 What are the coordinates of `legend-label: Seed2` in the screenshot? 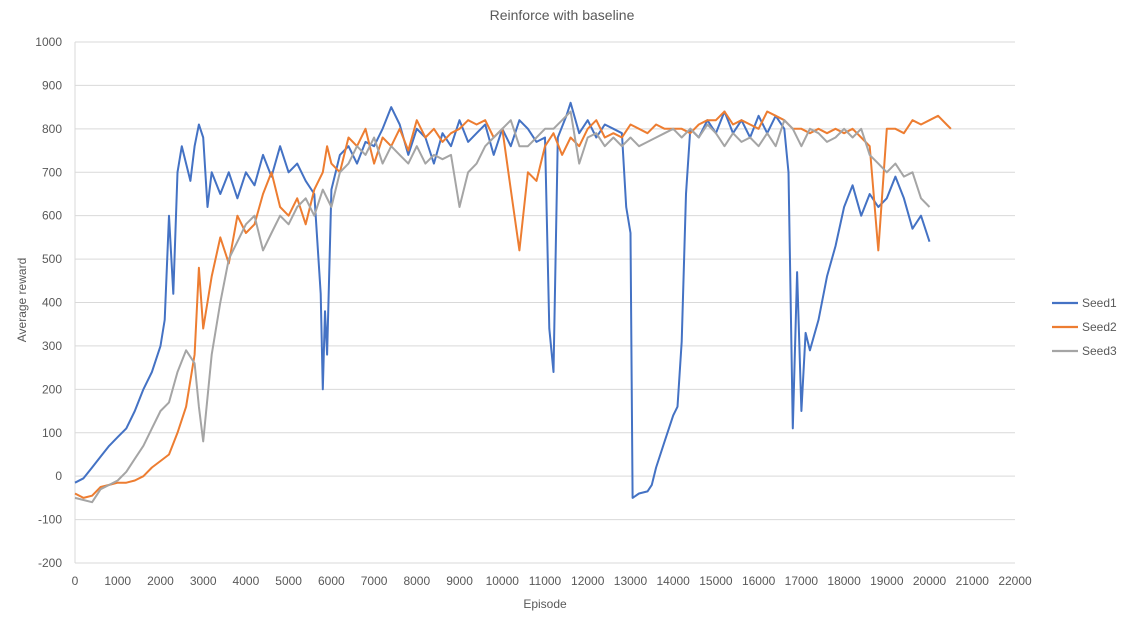 It's located at (1099, 327).